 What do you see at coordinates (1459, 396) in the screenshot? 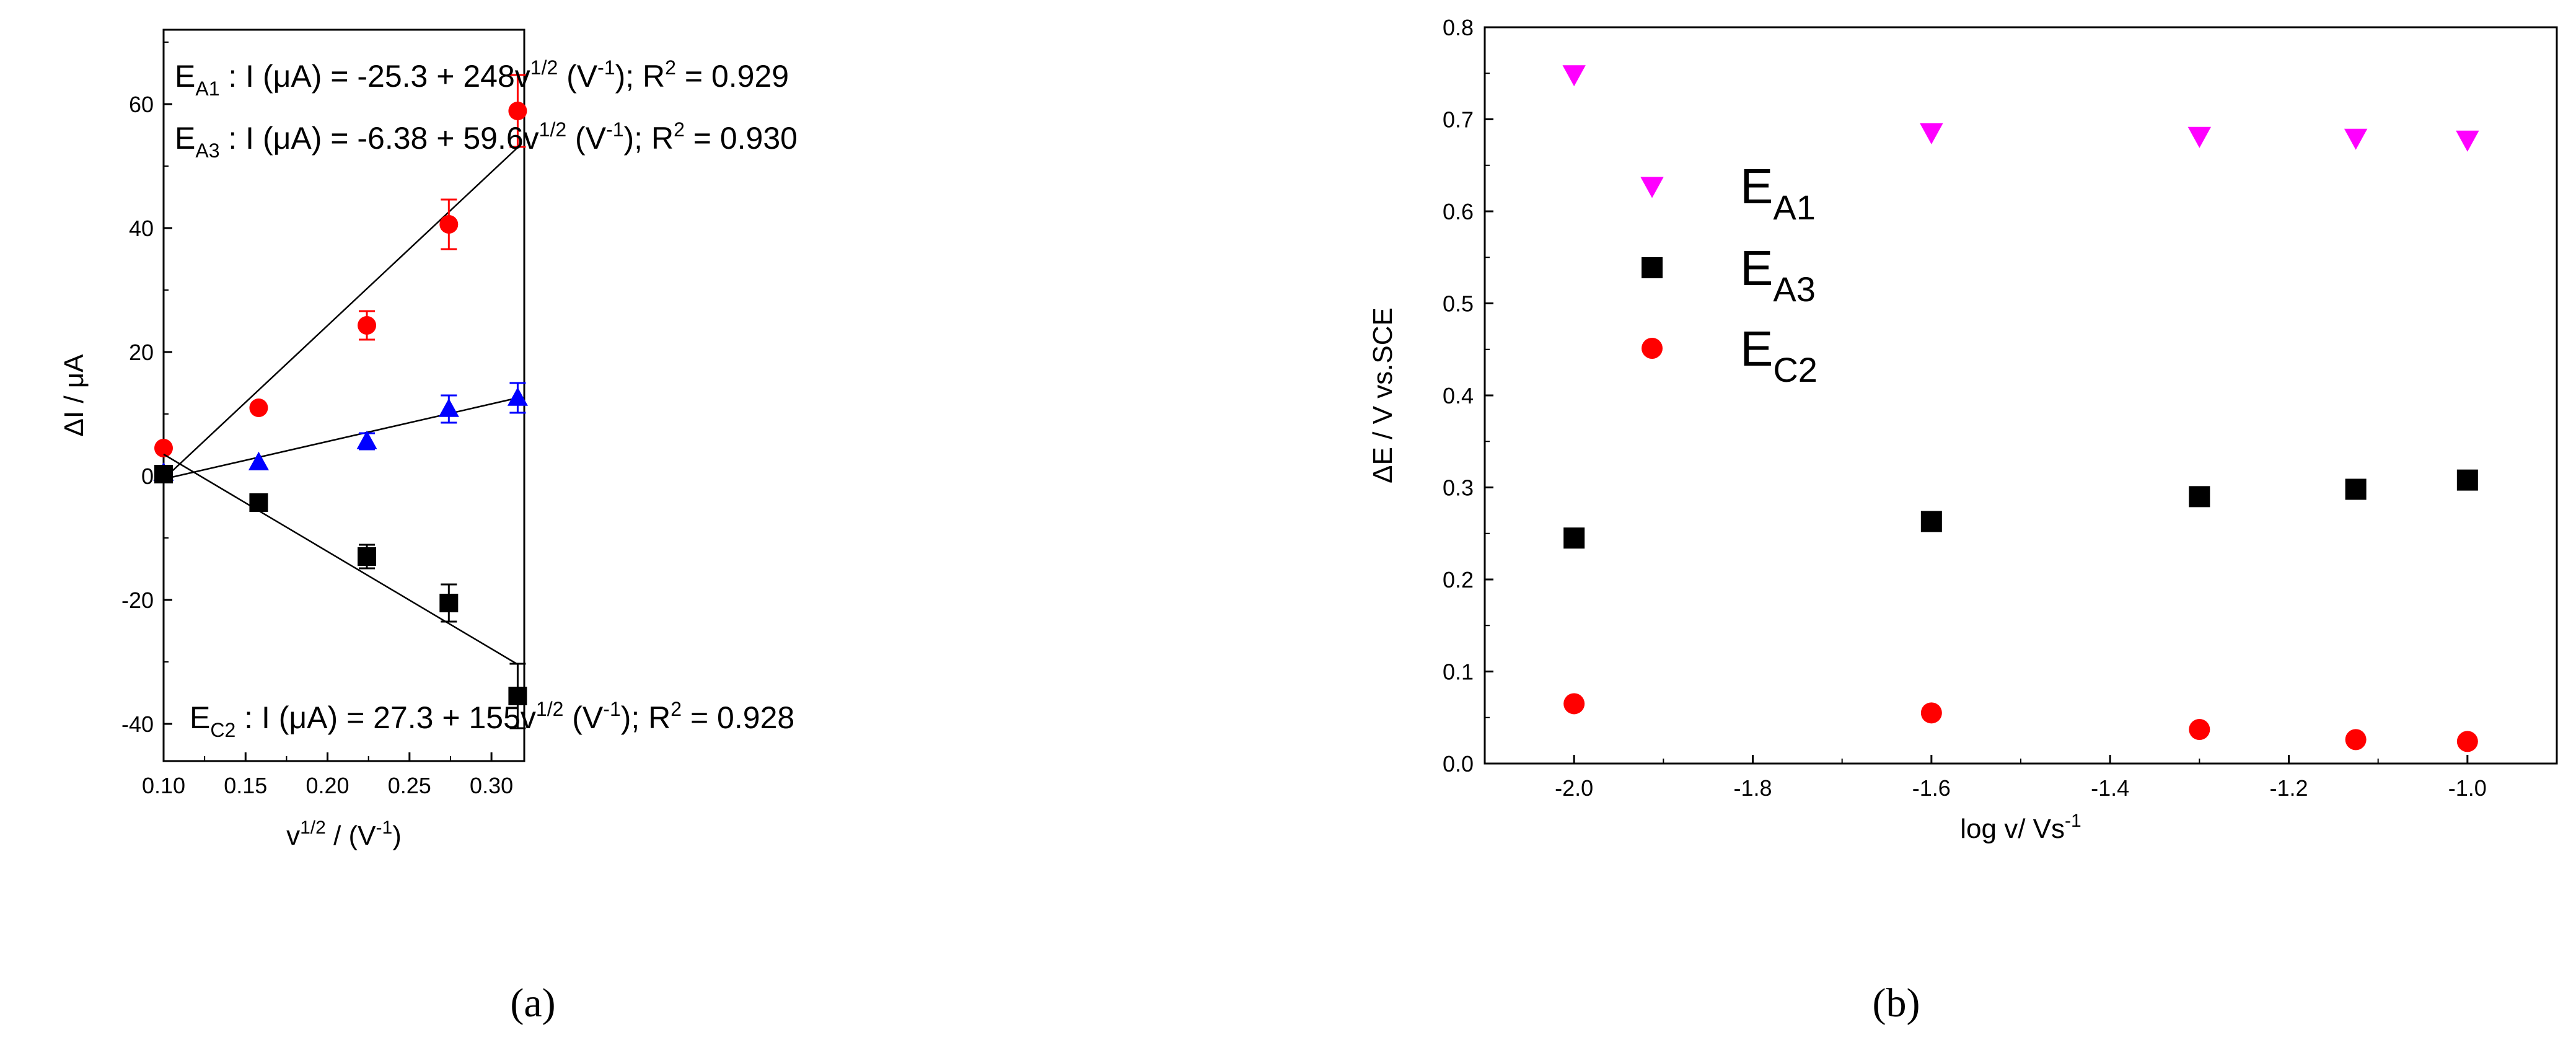
I see `y-tick-label: 0.4` at bounding box center [1459, 396].